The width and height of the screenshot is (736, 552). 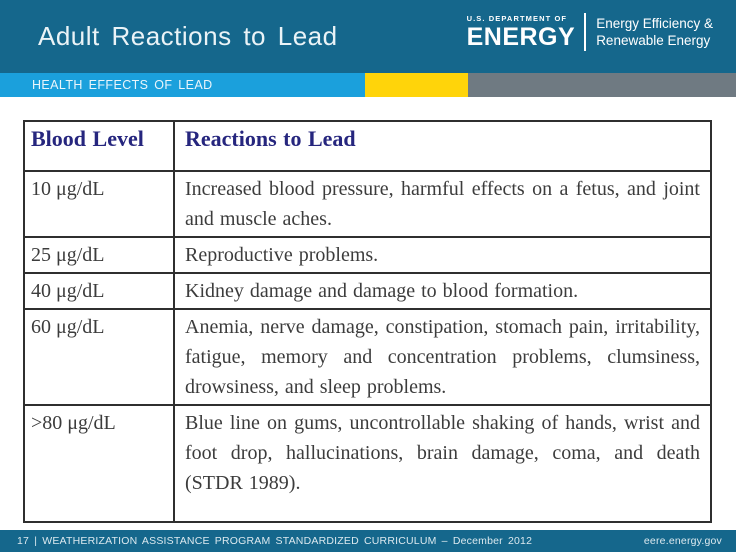 I want to click on gray-accent-bar, so click(x=602, y=85).